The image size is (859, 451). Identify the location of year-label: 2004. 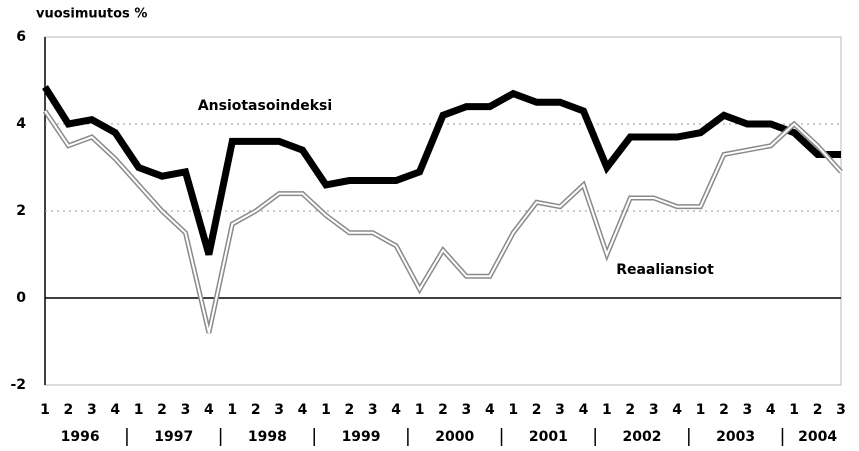
(817, 437).